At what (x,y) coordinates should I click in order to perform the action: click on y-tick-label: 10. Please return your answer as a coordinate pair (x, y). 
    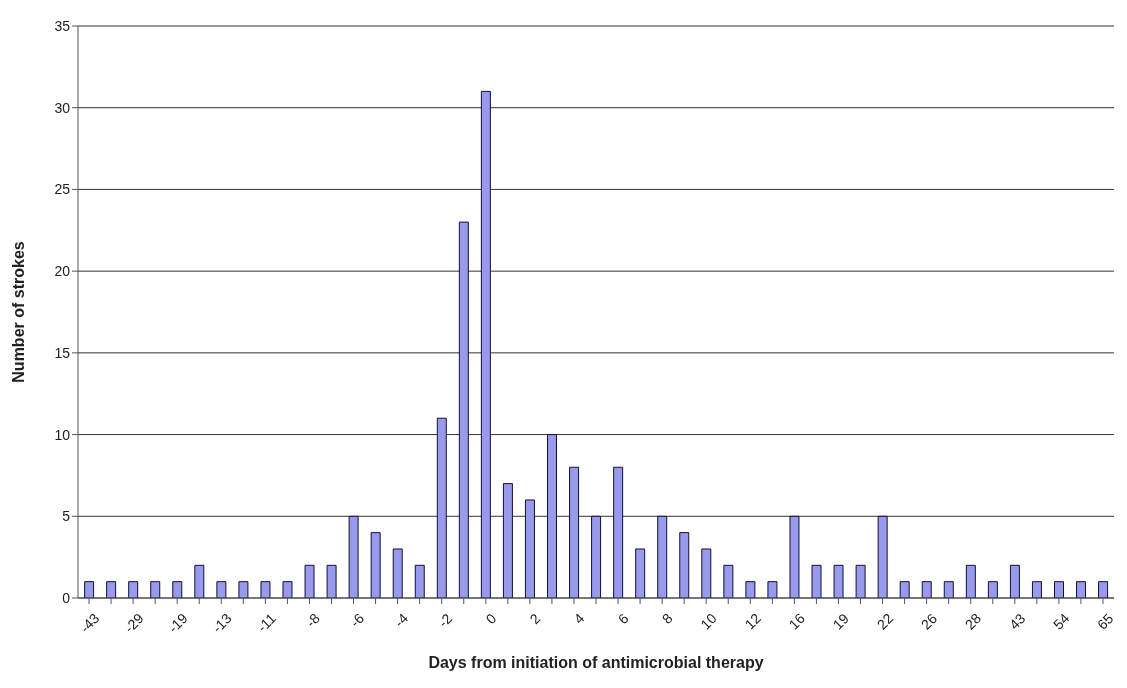
    Looking at the image, I should click on (62, 434).